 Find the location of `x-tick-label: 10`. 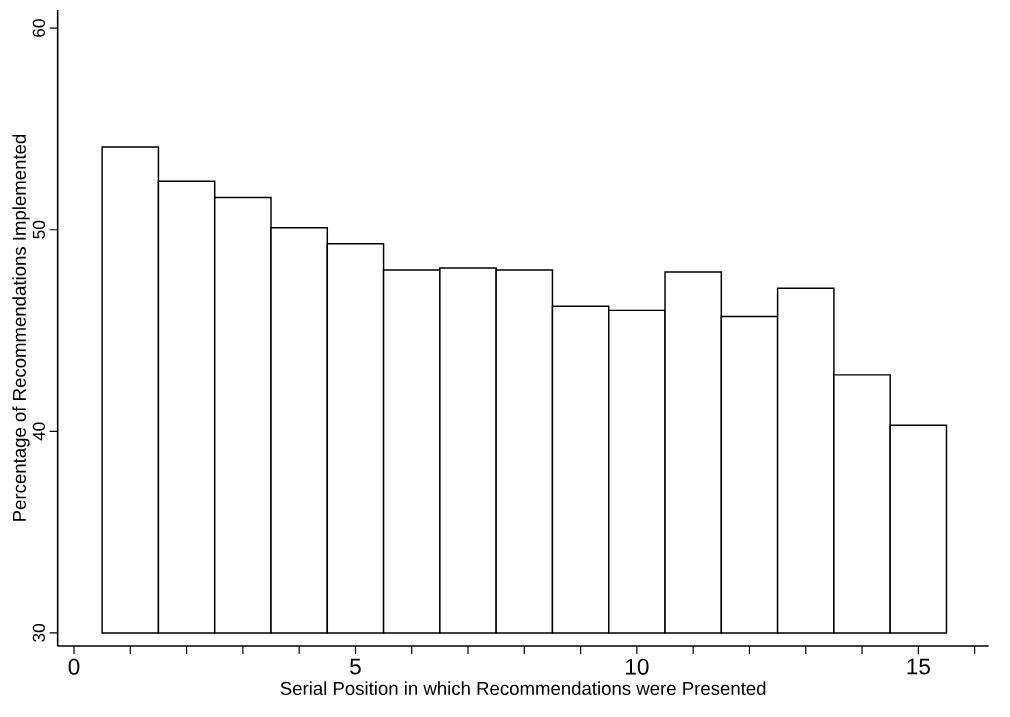

x-tick-label: 10 is located at coordinates (637, 666).